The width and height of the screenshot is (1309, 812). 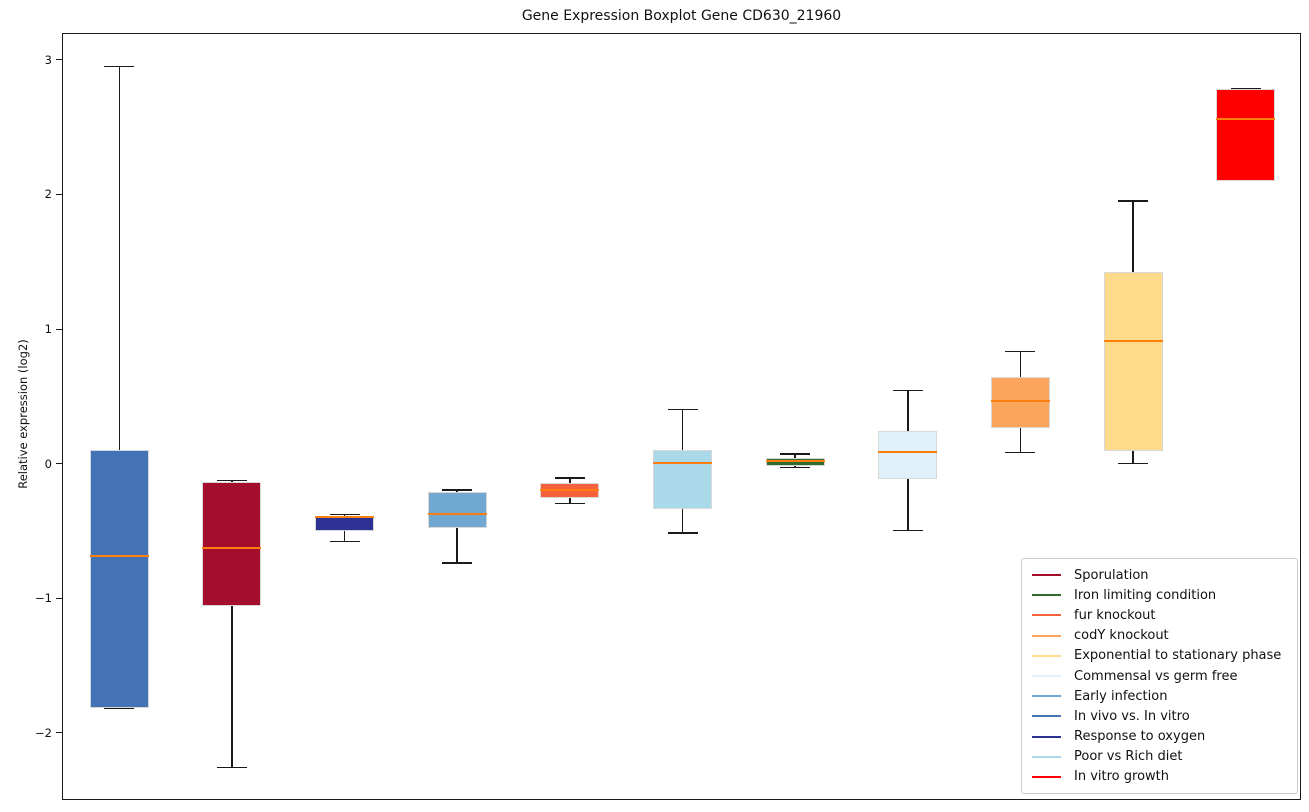 I want to click on y-tick-label: −1, so click(x=43, y=598).